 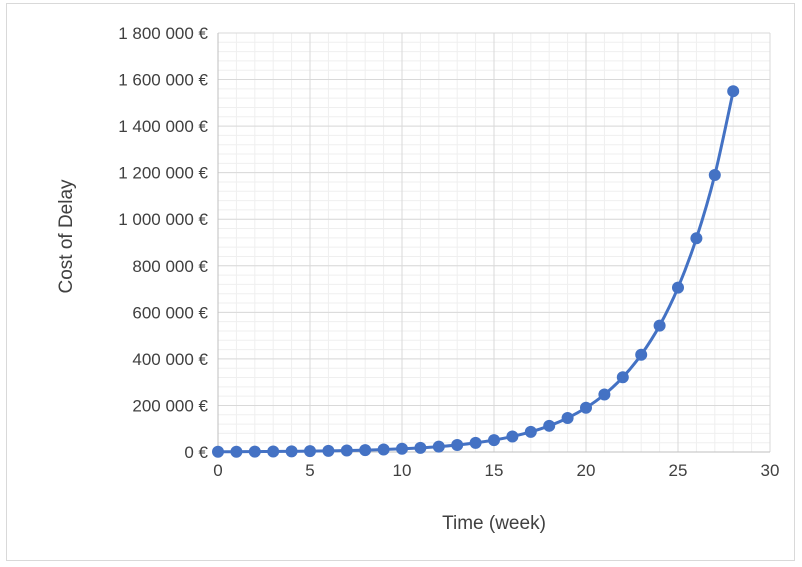 I want to click on y-tick-label: 1 200 000 €, so click(x=163, y=173).